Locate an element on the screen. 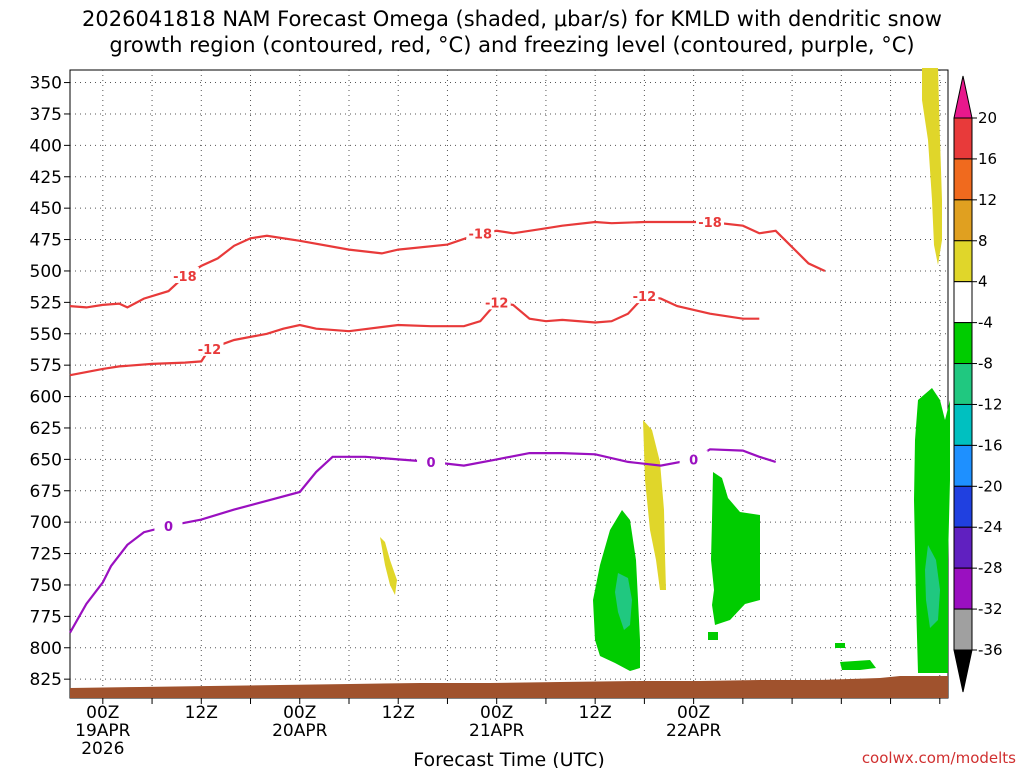 This screenshot has width=1024, height=768. y-tick-label: 450 is located at coordinates (46, 209).